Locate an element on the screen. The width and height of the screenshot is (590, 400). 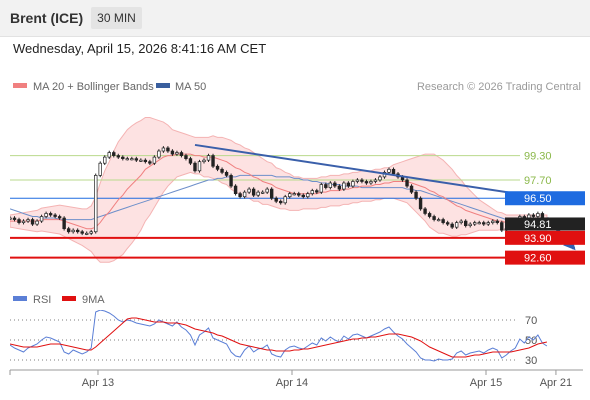
instrument-title: Brent (ICE) is located at coordinates (47, 18).